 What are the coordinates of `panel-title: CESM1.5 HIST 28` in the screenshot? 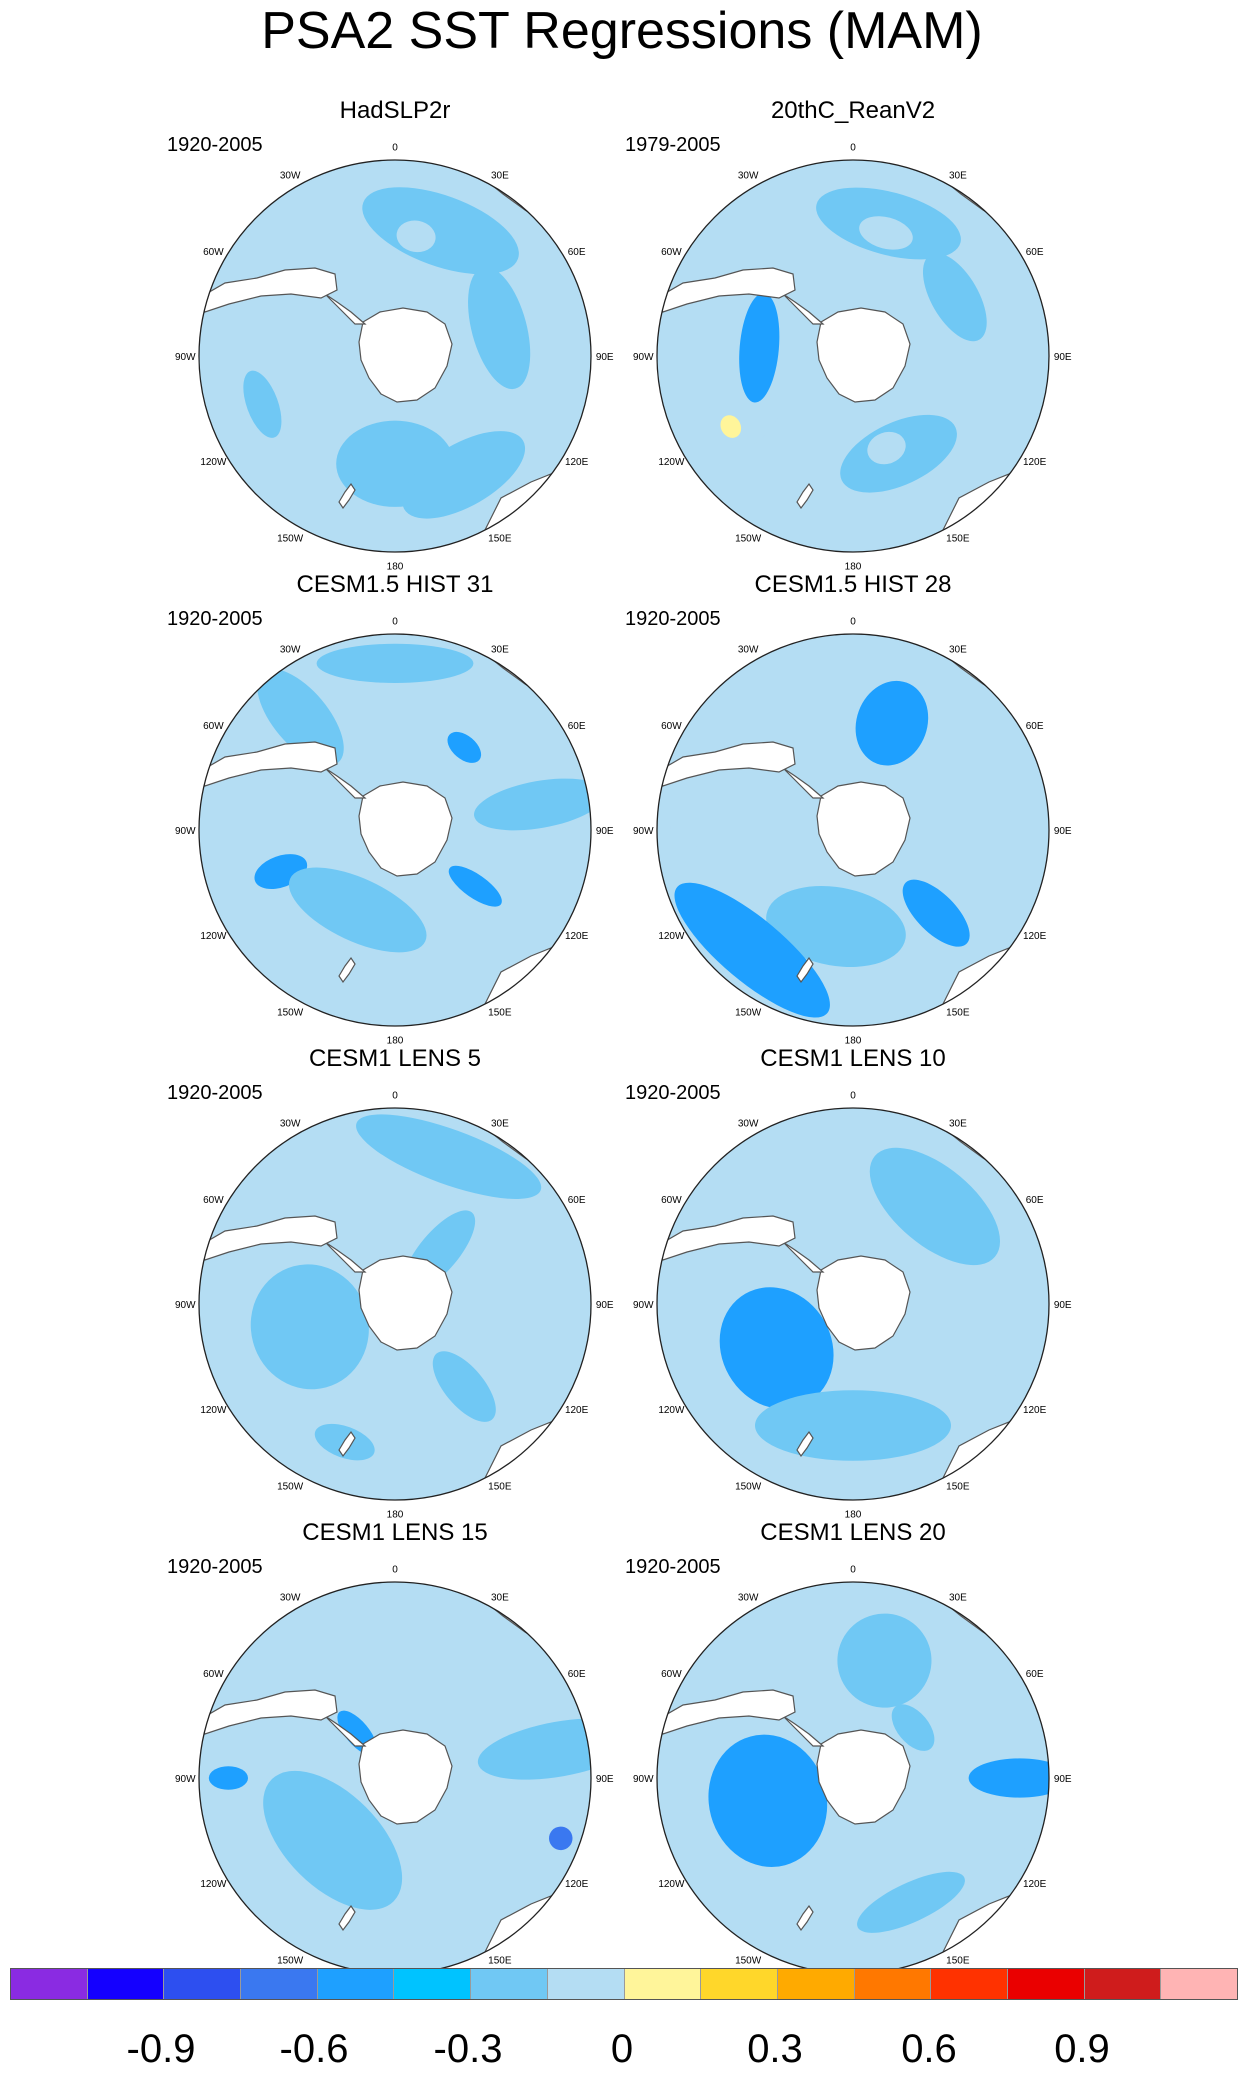 It's located at (853, 584).